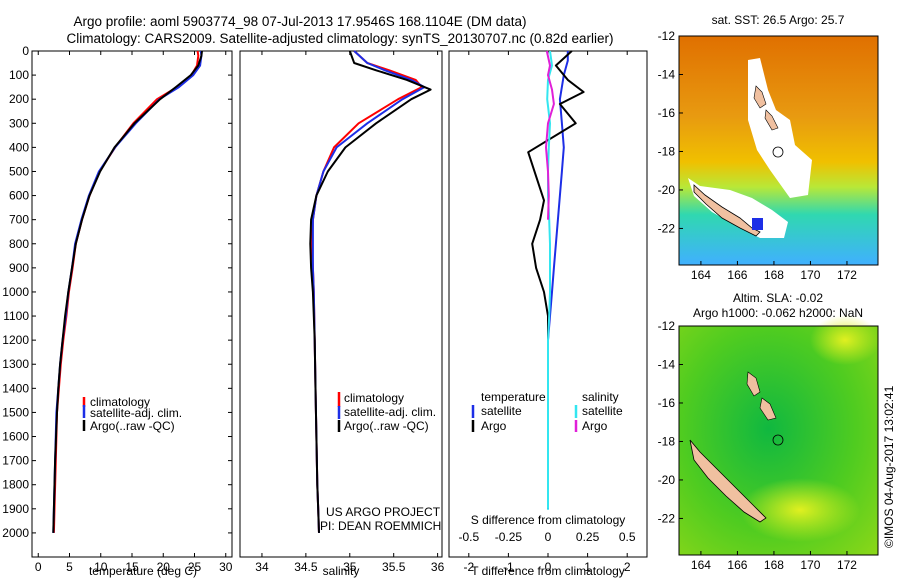  What do you see at coordinates (374, 398) in the screenshot?
I see `legend-label-climatology: climatology` at bounding box center [374, 398].